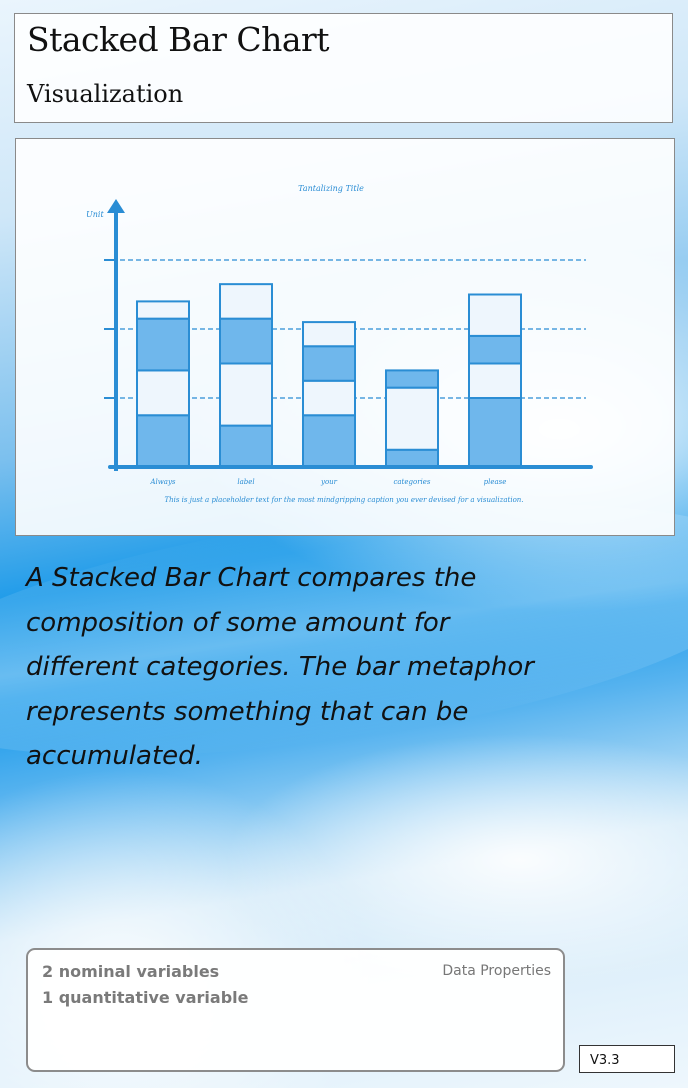 This screenshot has width=688, height=1088. Describe the element at coordinates (245, 482) in the screenshot. I see `x-tick-label: label` at that location.